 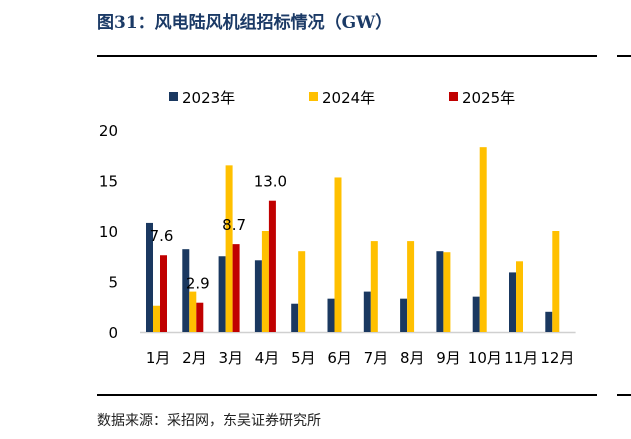 I want to click on figure-title: 图31：风电陆风机组招标情况（GW）, so click(x=245, y=23).